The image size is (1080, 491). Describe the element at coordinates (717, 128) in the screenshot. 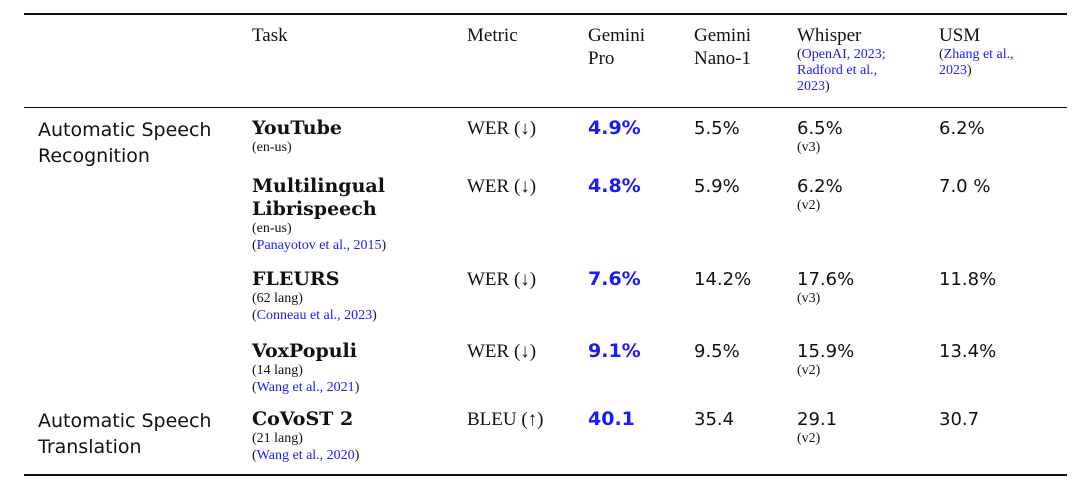

I see `gemini-nano-youtube: 5.5%` at that location.